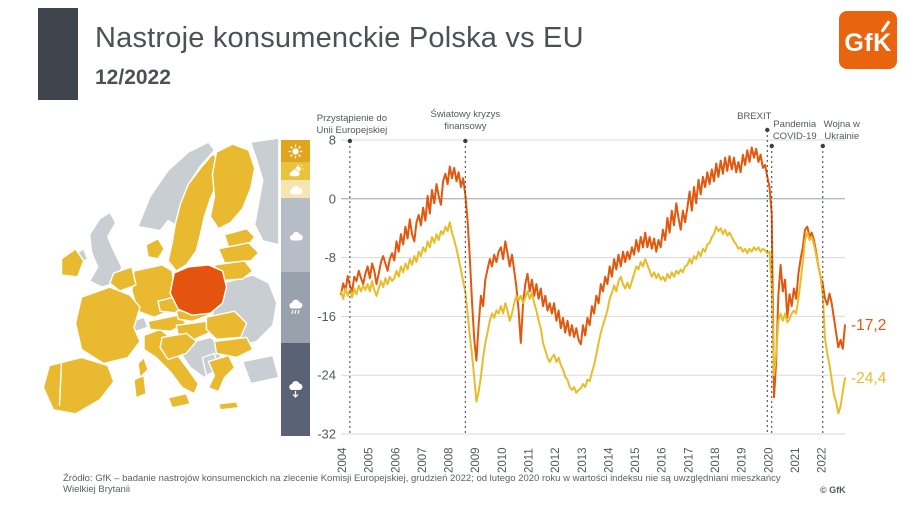 The width and height of the screenshot is (918, 510). I want to click on map-country-denmark, so click(155, 249).